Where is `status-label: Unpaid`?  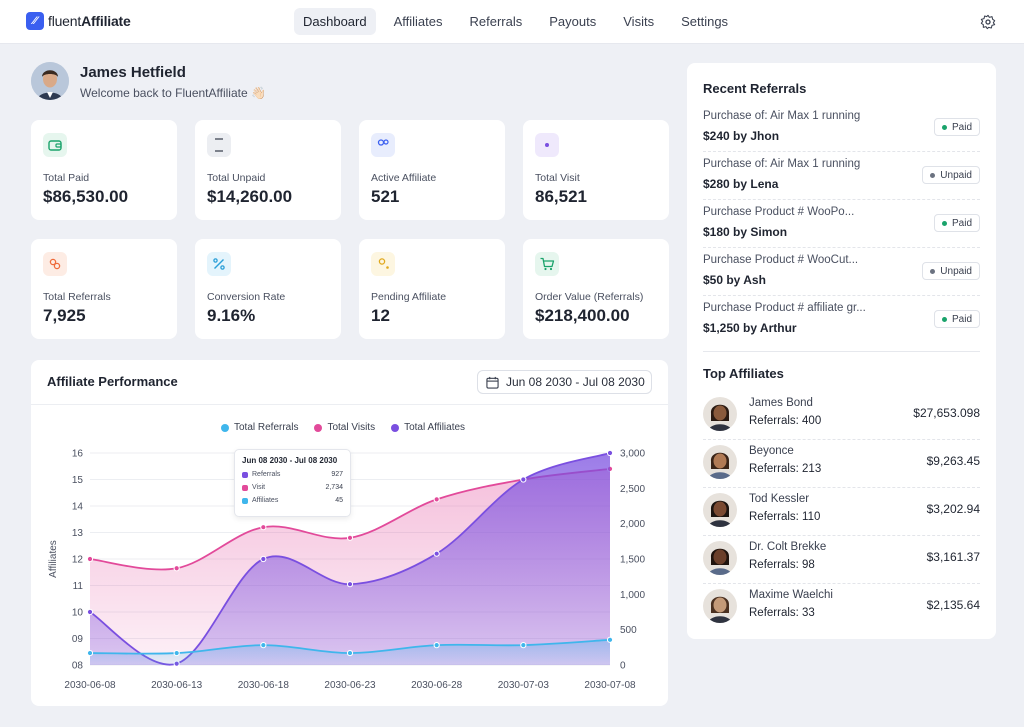
status-label: Unpaid is located at coordinates (956, 271).